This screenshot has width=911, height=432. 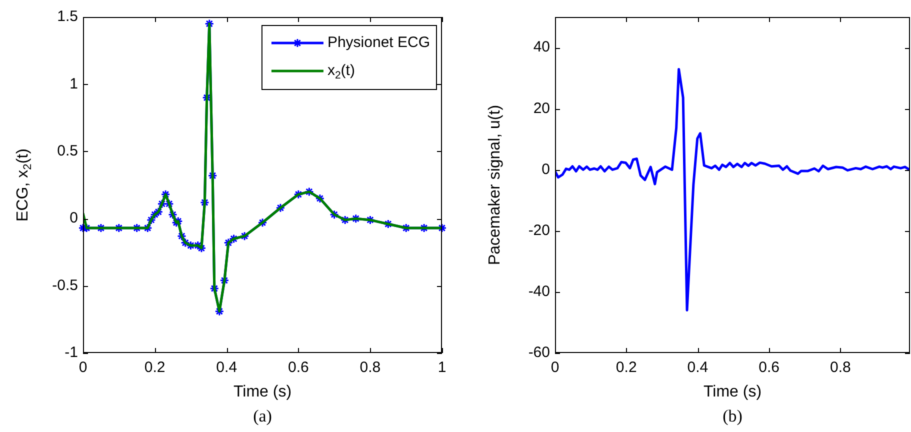 What do you see at coordinates (24, 185) in the screenshot?
I see `y-axis-title: ECG, x2(t)` at bounding box center [24, 185].